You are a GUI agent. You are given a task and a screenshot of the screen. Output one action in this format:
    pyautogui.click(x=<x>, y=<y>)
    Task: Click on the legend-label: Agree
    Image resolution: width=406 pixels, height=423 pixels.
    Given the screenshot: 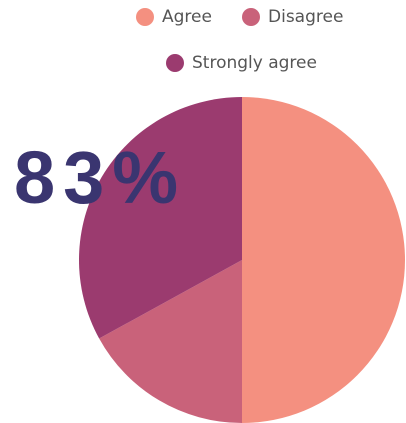 What is the action you would take?
    pyautogui.click(x=187, y=17)
    